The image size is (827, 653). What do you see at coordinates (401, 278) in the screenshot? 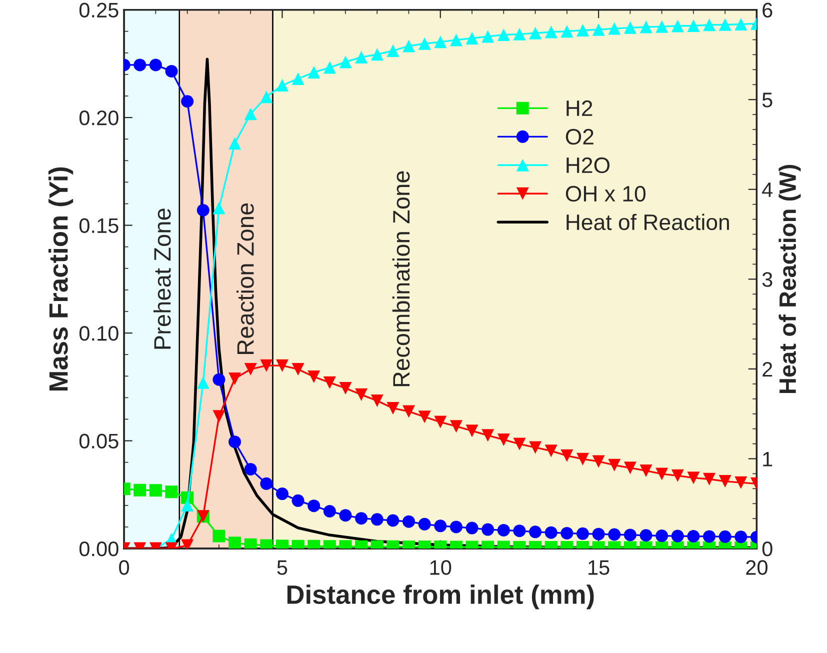
I see `band-label: Recombination Zone` at bounding box center [401, 278].